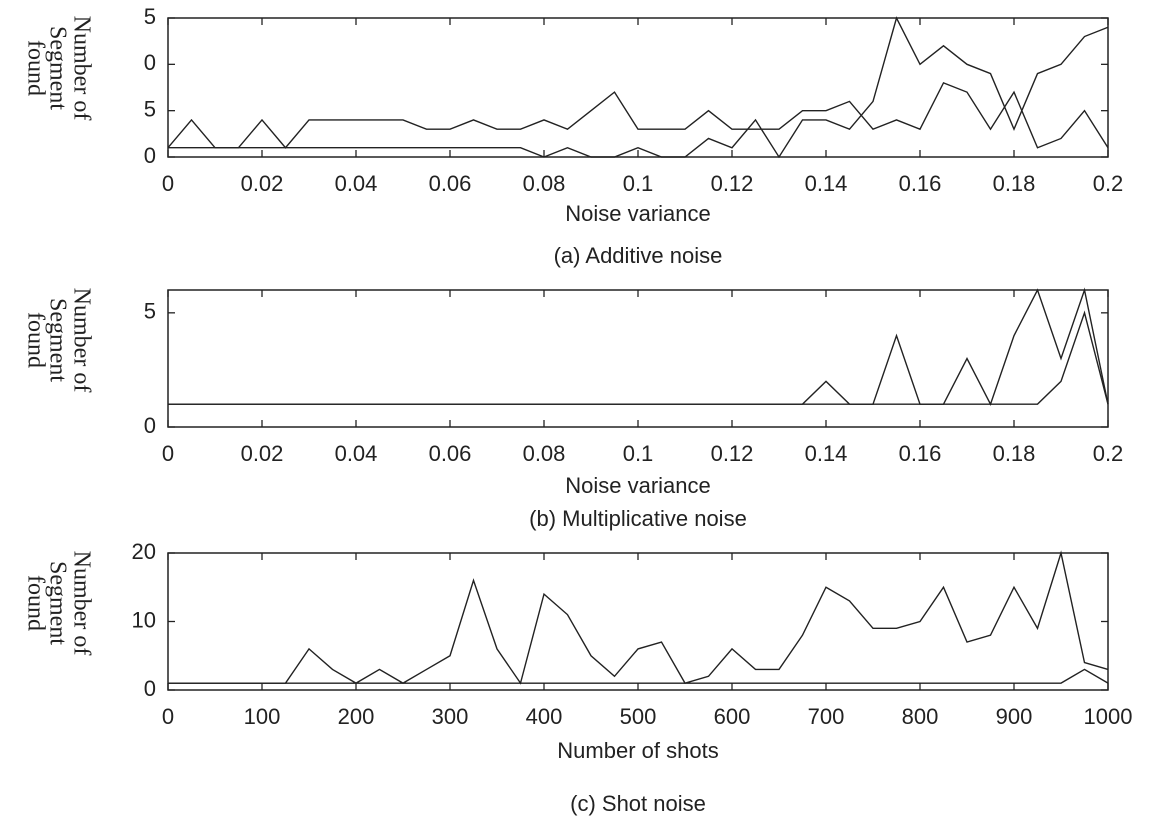  Describe the element at coordinates (356, 716) in the screenshot. I see `x-tick-label: 200` at that location.